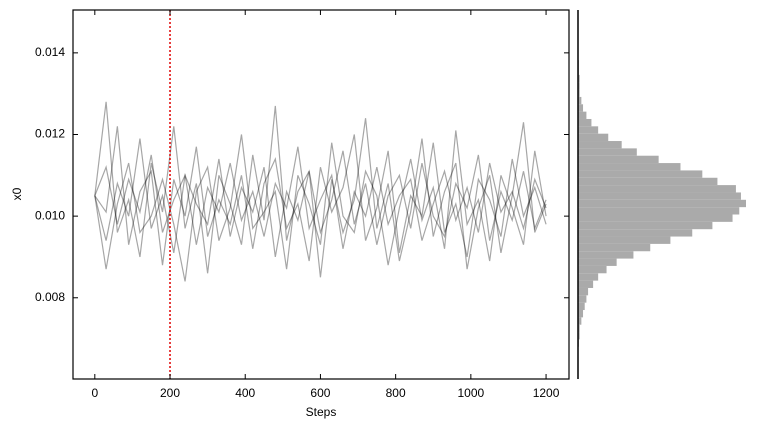 This screenshot has width=762, height=431. What do you see at coordinates (50, 297) in the screenshot?
I see `y-tick-label: 0.008` at bounding box center [50, 297].